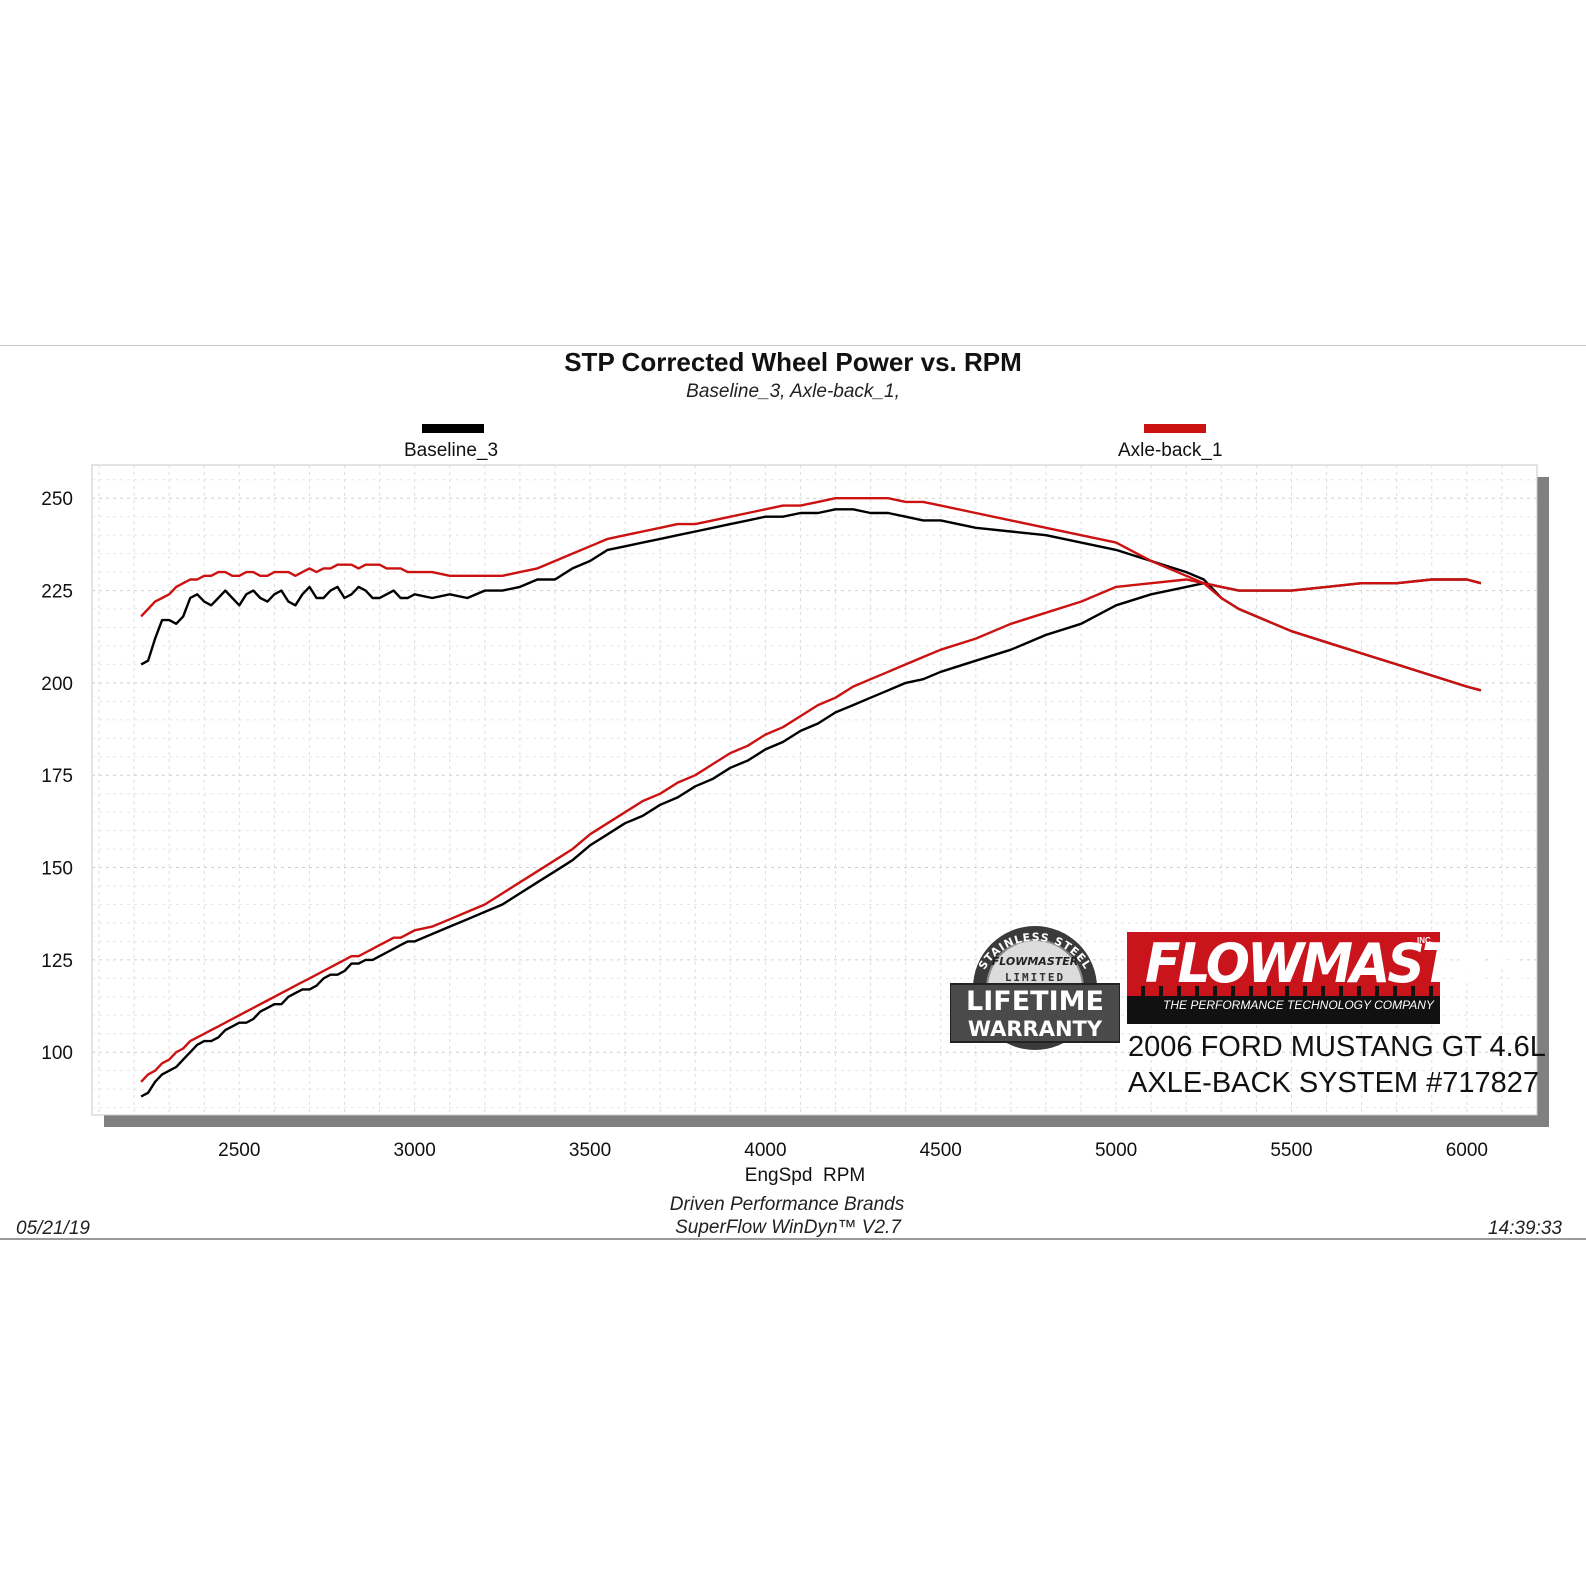  What do you see at coordinates (1170, 450) in the screenshot?
I see `legend-label-axleback: Axle-back_1` at bounding box center [1170, 450].